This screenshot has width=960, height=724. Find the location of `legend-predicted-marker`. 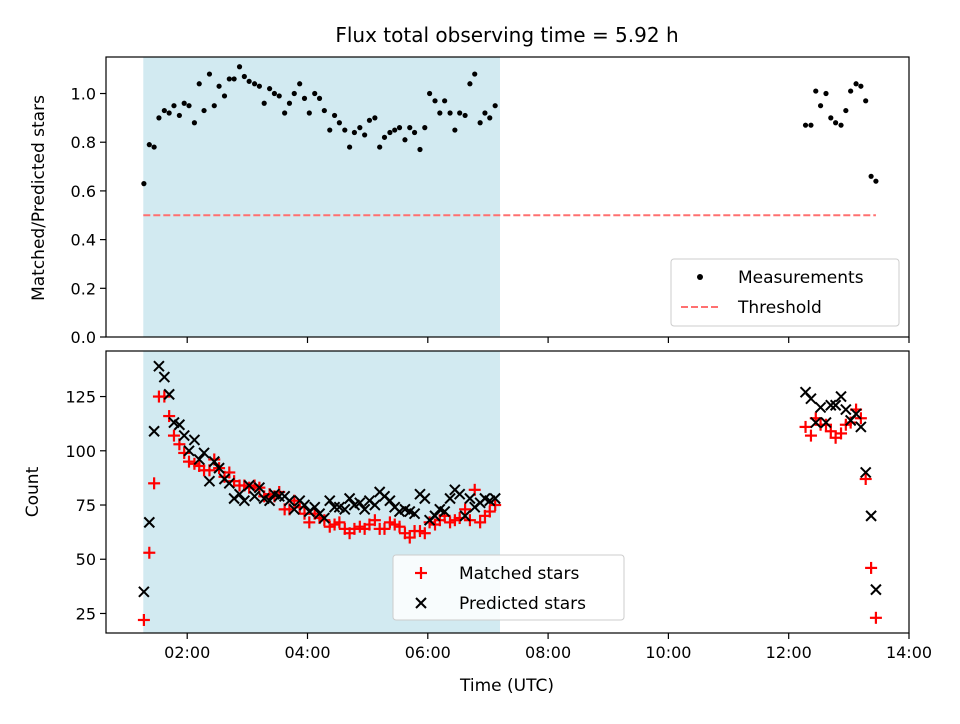

legend-predicted-marker is located at coordinates (421, 603).